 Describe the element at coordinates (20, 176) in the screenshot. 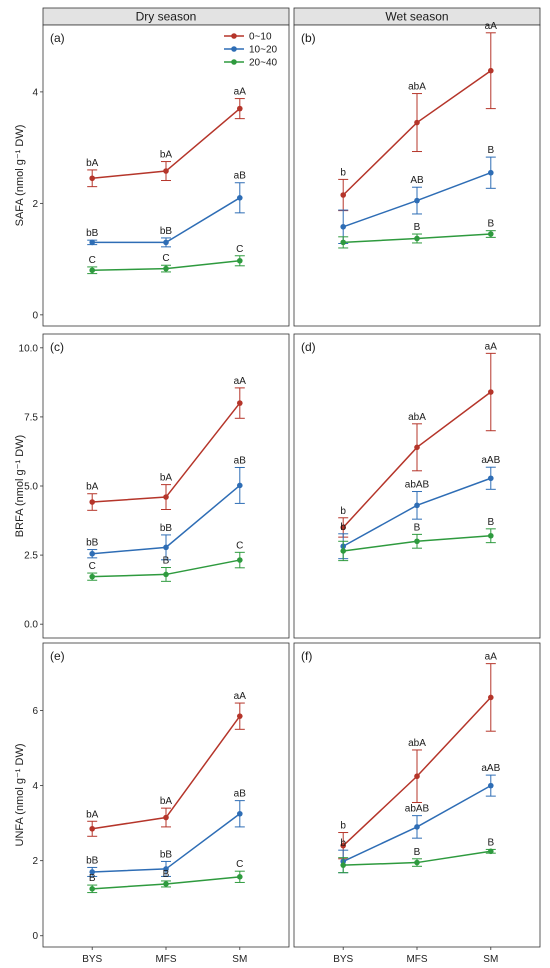

I see `y-axis-title: SAFA (nmol g⁻¹ DW)` at that location.